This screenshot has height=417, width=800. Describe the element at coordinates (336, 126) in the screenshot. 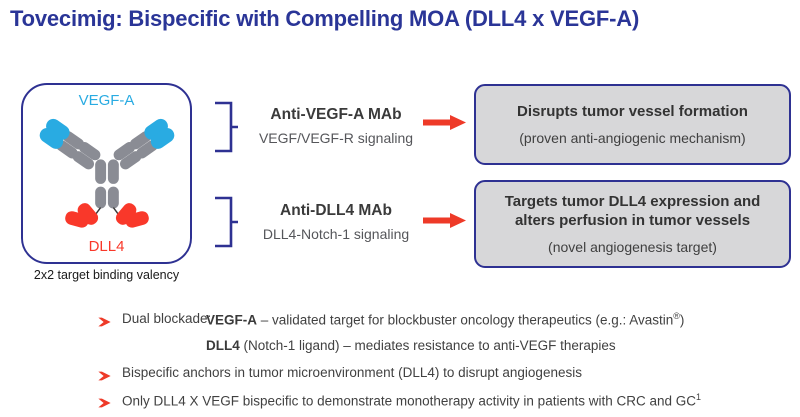

I see `anti-vegfa-mab-group: Anti-VEGF-A MAb VEGF/VEGF-R signaling` at that location.